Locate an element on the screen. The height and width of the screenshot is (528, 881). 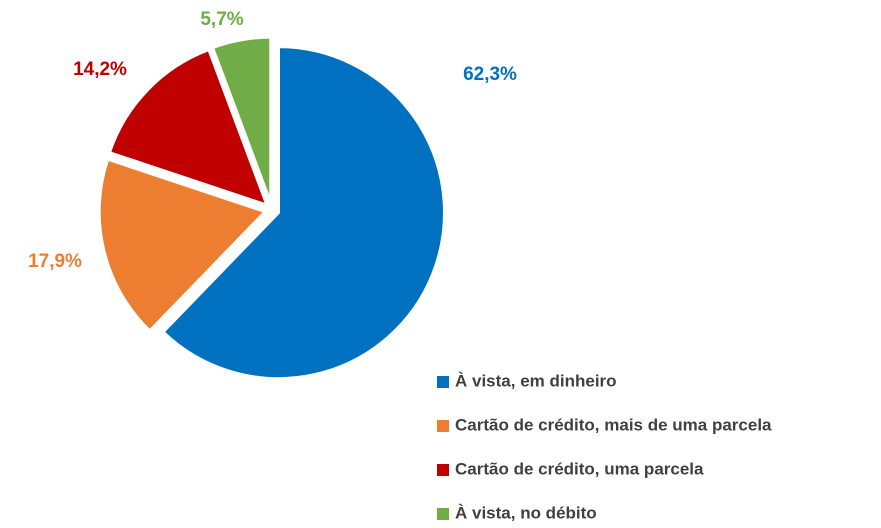
legend-label: Cartão de crédito, mais de uma parcela is located at coordinates (613, 424).